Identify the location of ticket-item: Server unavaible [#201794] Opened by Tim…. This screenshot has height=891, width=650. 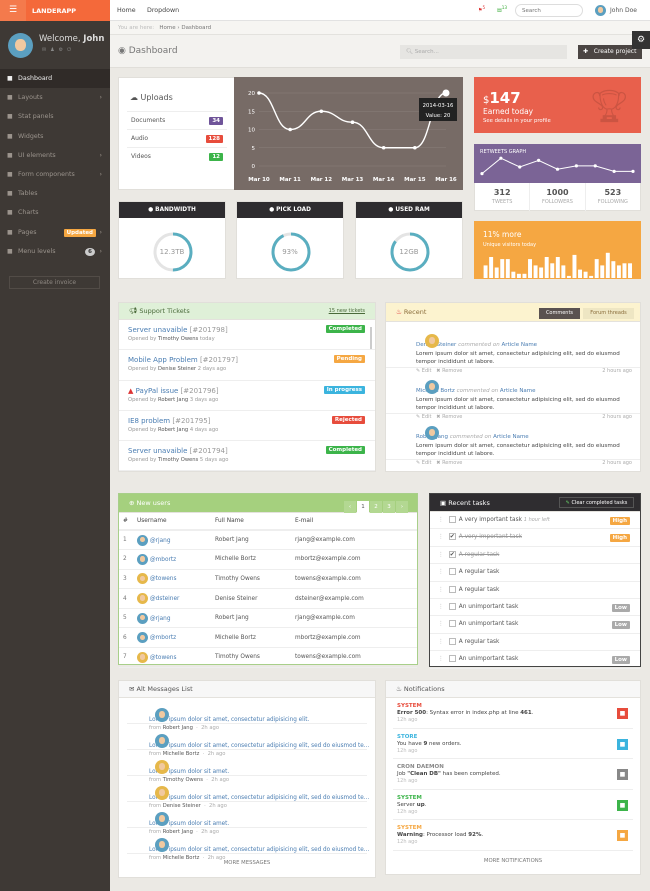
(247, 456).